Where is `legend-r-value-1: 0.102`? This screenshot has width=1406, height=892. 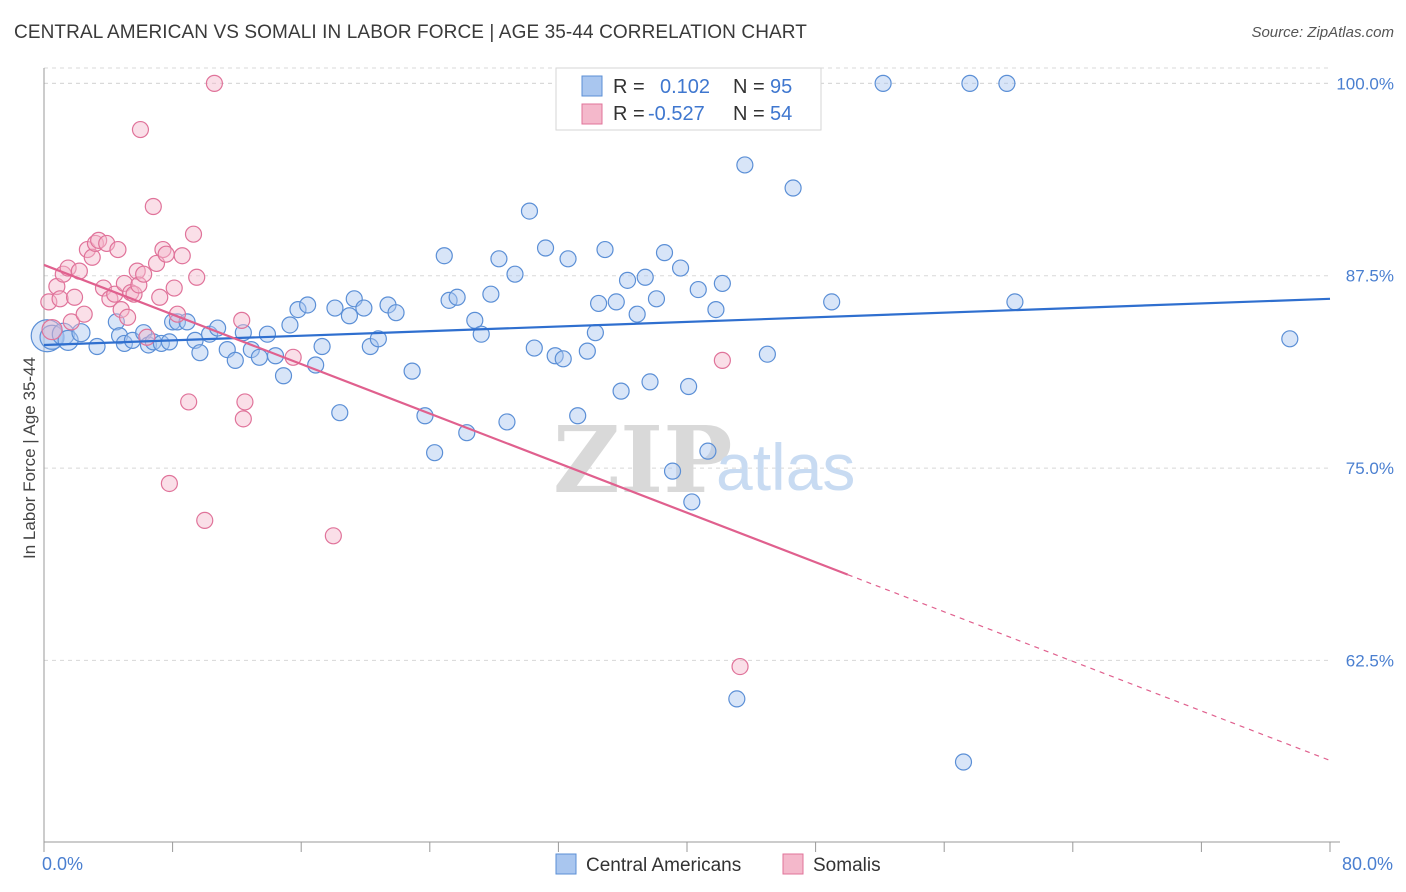
legend-r-value-1: 0.102 is located at coordinates (685, 87).